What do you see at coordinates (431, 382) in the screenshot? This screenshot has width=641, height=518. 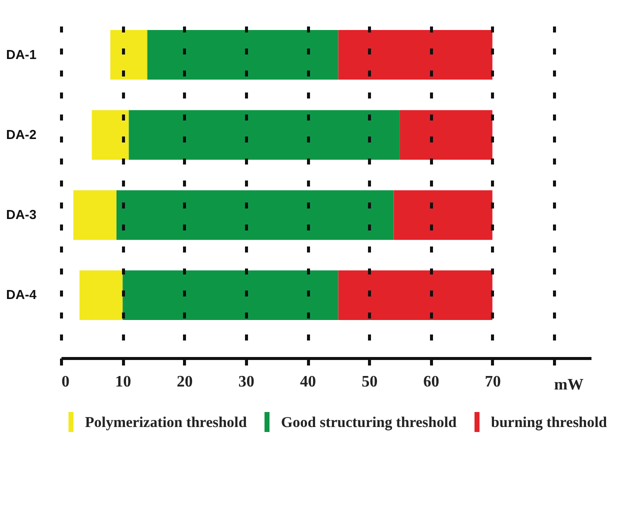 I see `x-tick-label: 60` at bounding box center [431, 382].